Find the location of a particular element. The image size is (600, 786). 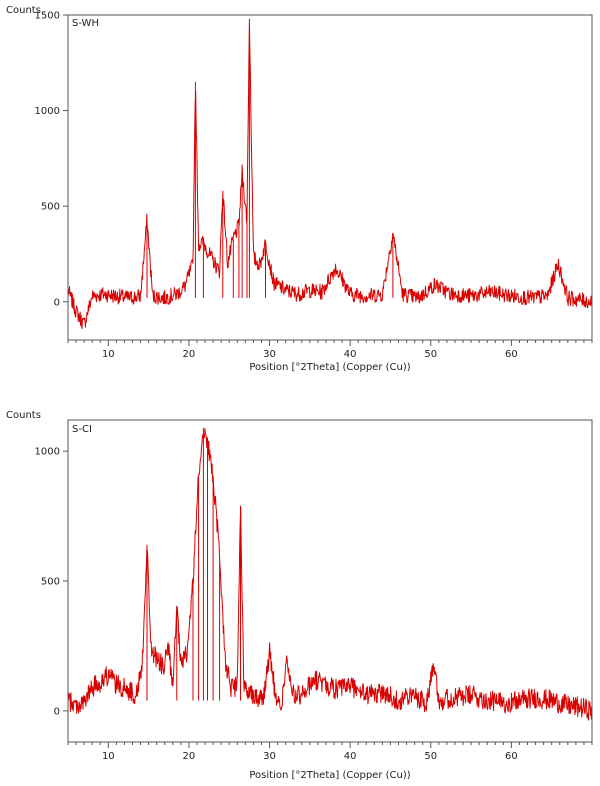

y-tick-label: 1500 is located at coordinates (47, 16).